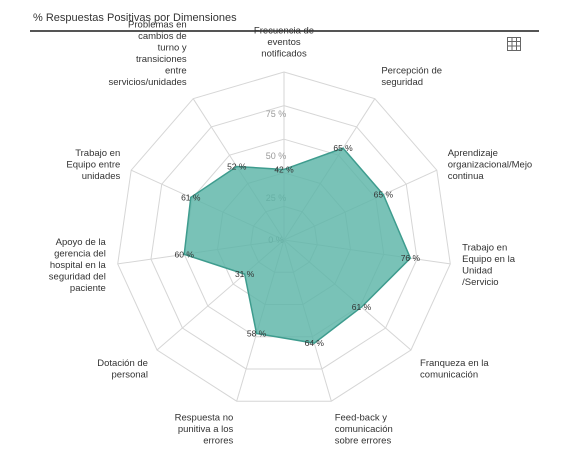 The height and width of the screenshot is (451, 566). What do you see at coordinates (490, 165) in the screenshot?
I see `category-label: Aprendizaje organizacional/Mejo continua` at bounding box center [490, 165].